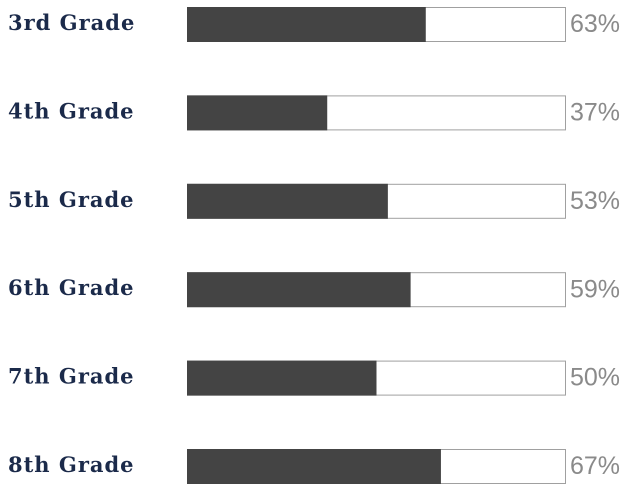 This screenshot has width=632, height=488. Describe the element at coordinates (71, 22) in the screenshot. I see `category-label: 3rd Grade` at that location.